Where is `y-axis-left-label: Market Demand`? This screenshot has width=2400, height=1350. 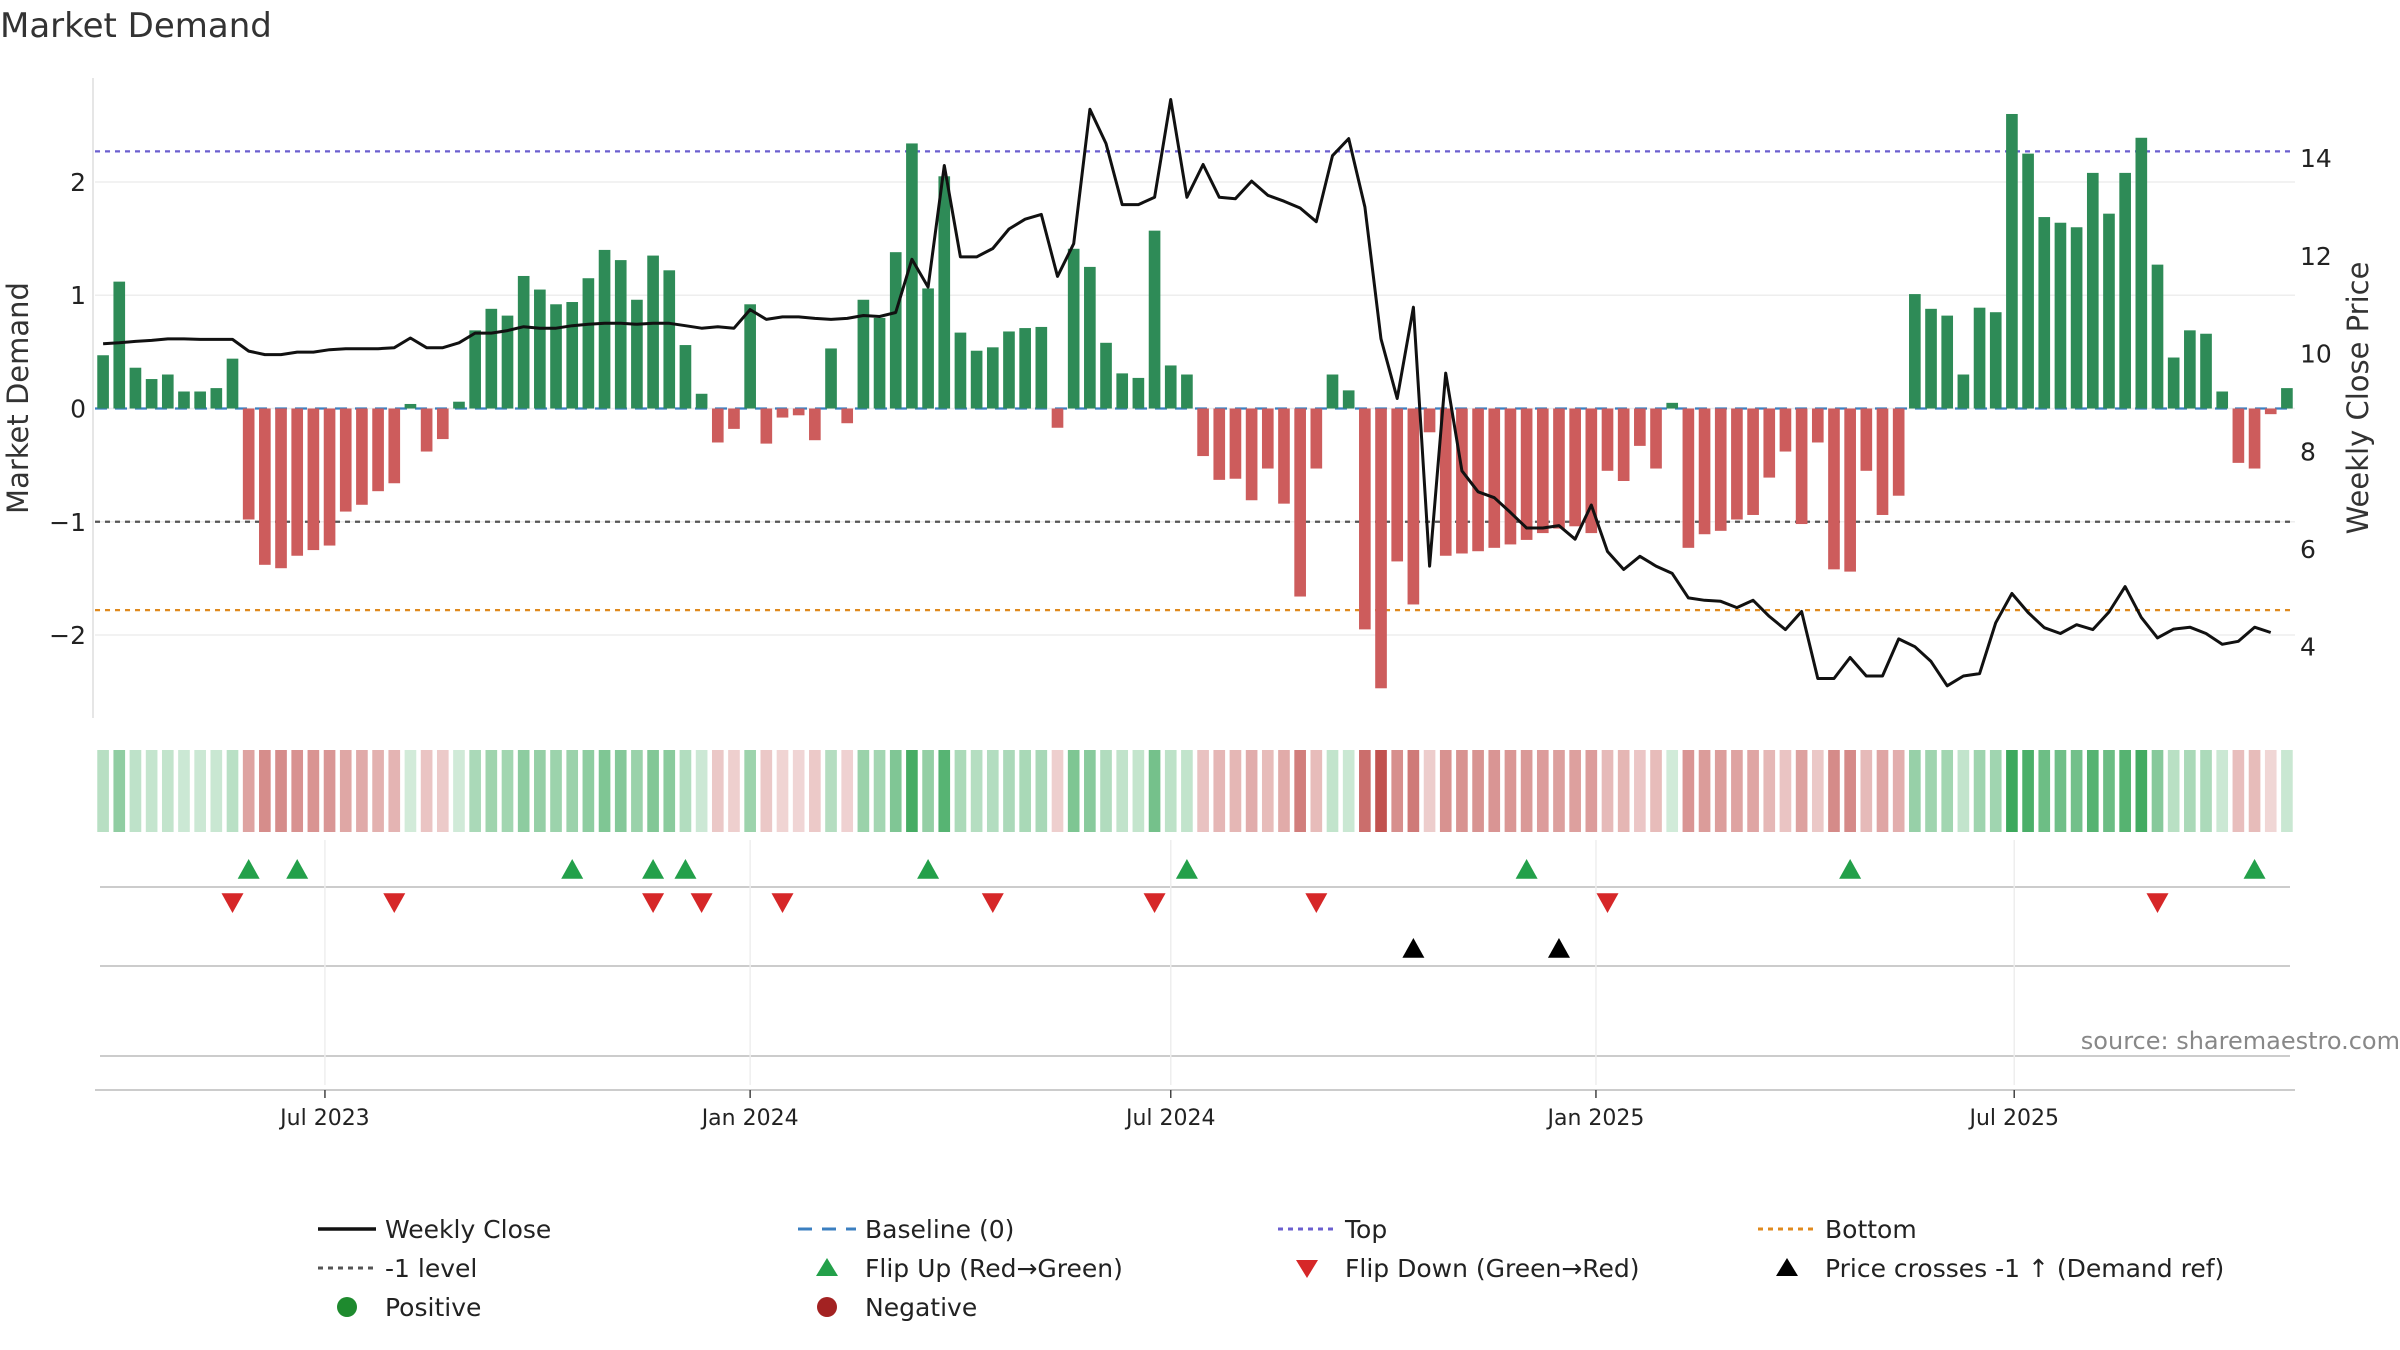
y-axis-left-label: Market Demand is located at coordinates (18, 398).